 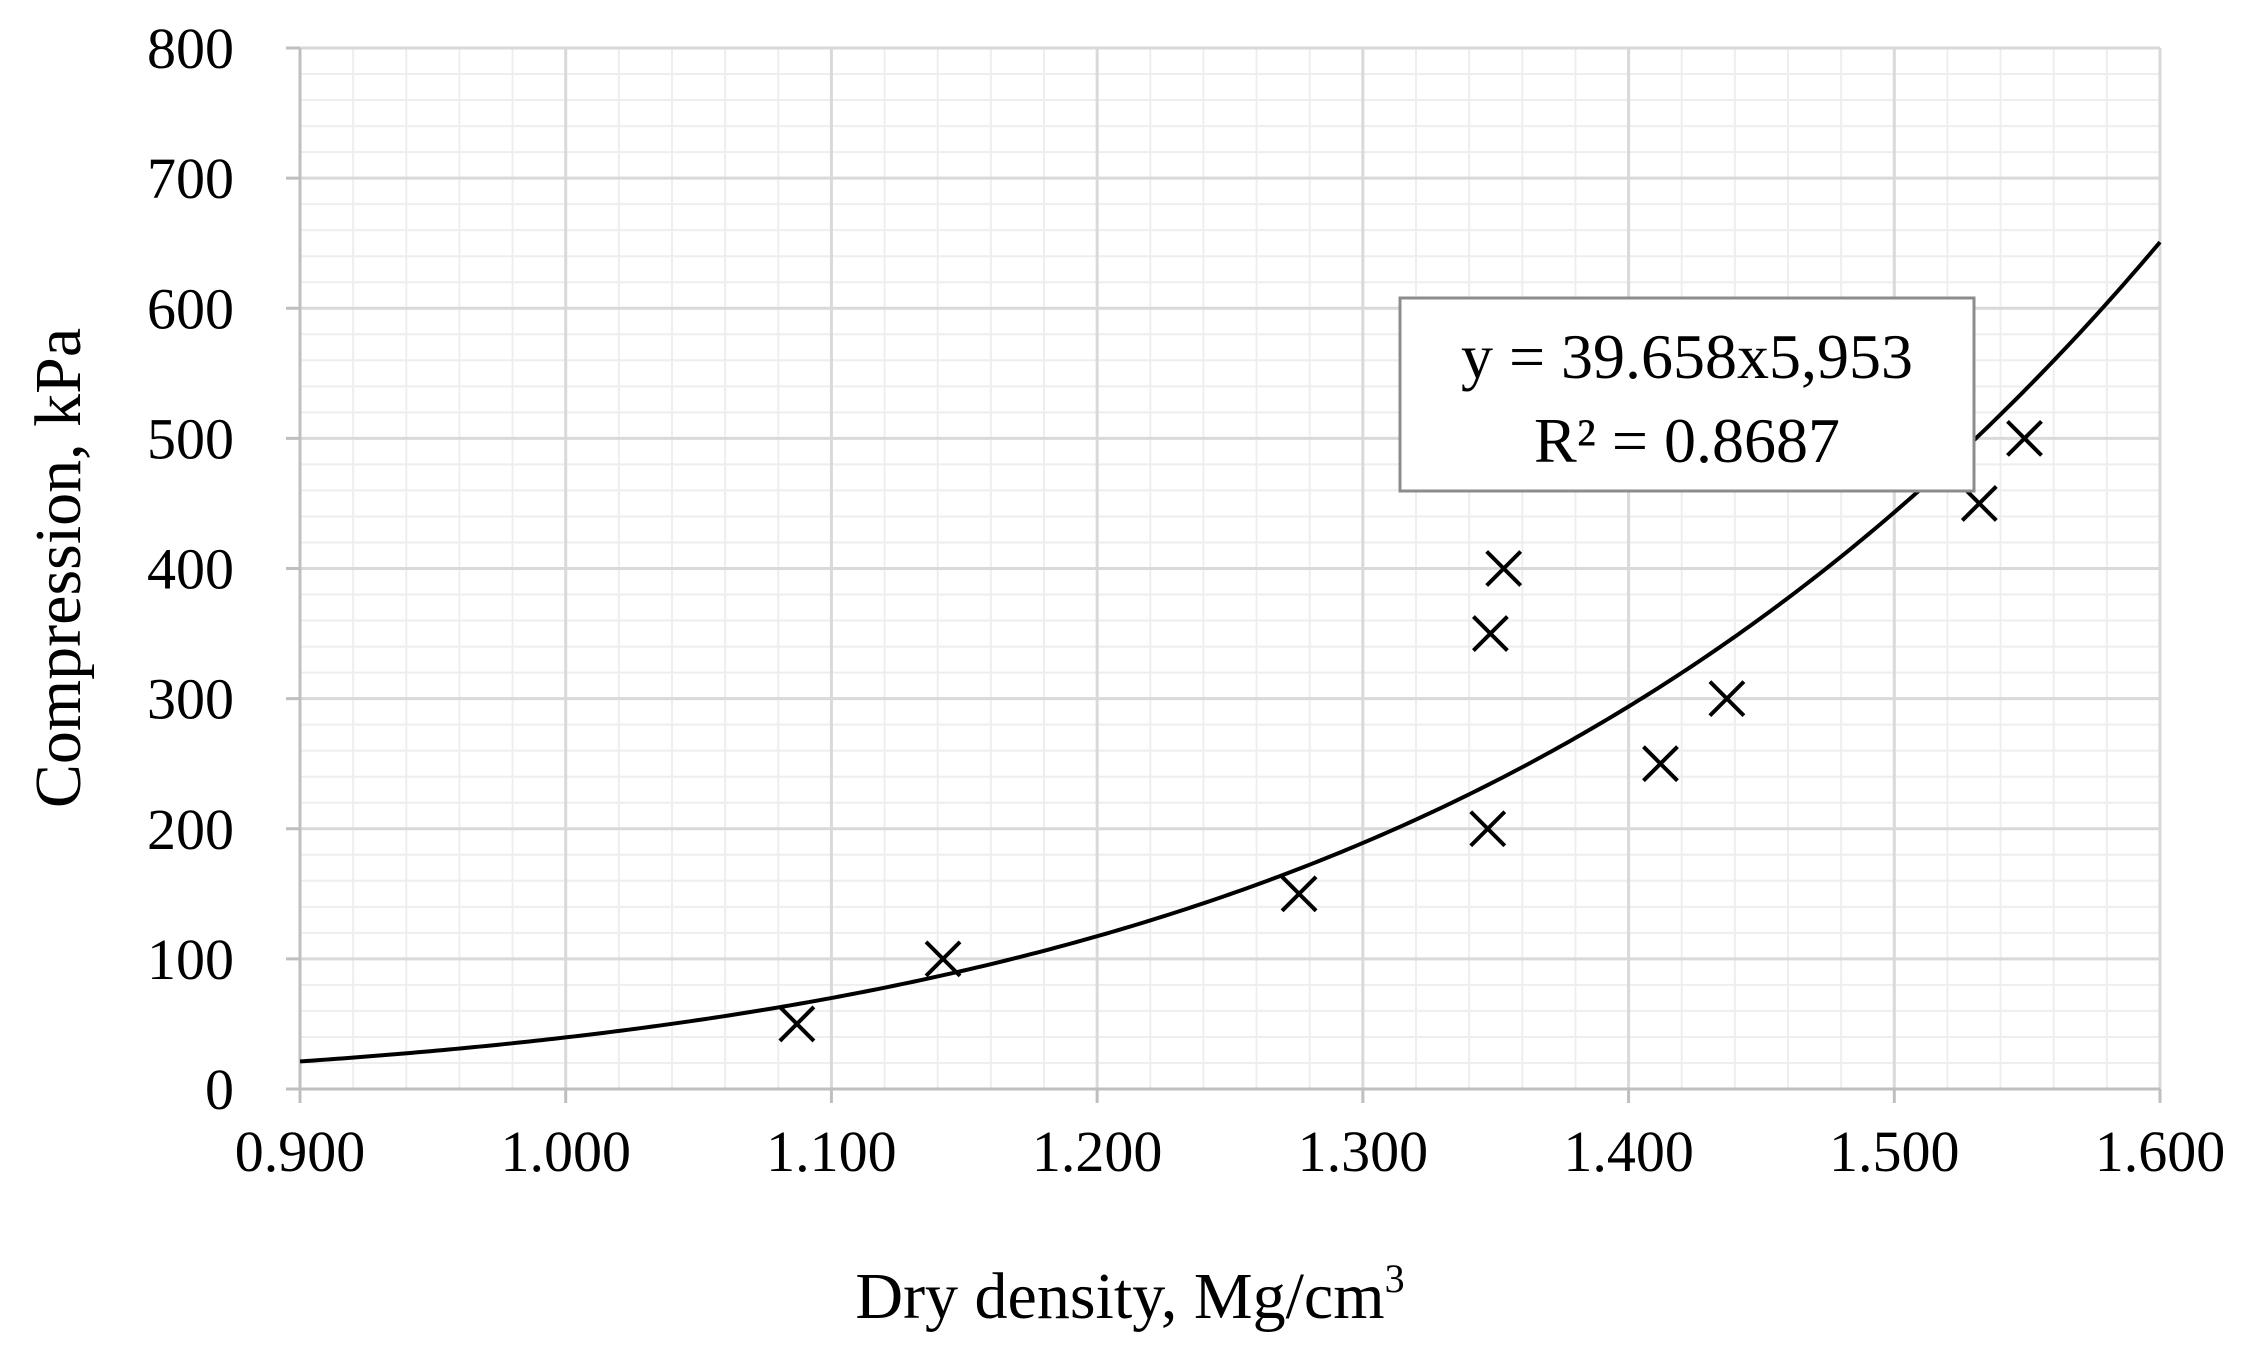 I want to click on x-tick-label: 1.000, so click(x=565, y=1151).